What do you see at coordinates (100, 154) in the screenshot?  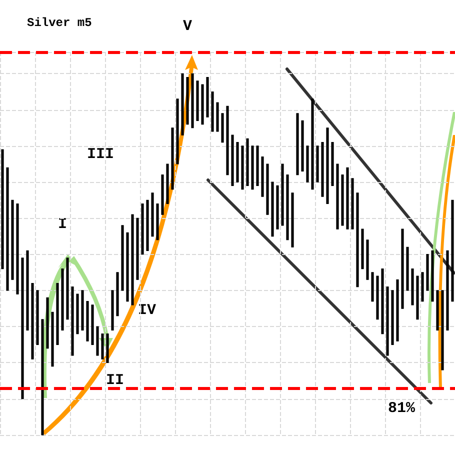 I see `annotation: III` at bounding box center [100, 154].